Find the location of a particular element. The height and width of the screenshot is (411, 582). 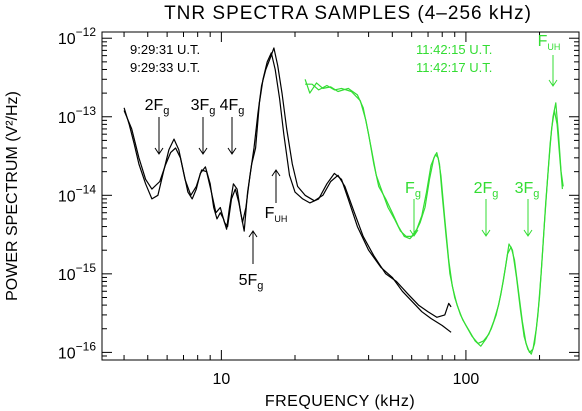

annotation-label: 4Fg is located at coordinates (232, 107).